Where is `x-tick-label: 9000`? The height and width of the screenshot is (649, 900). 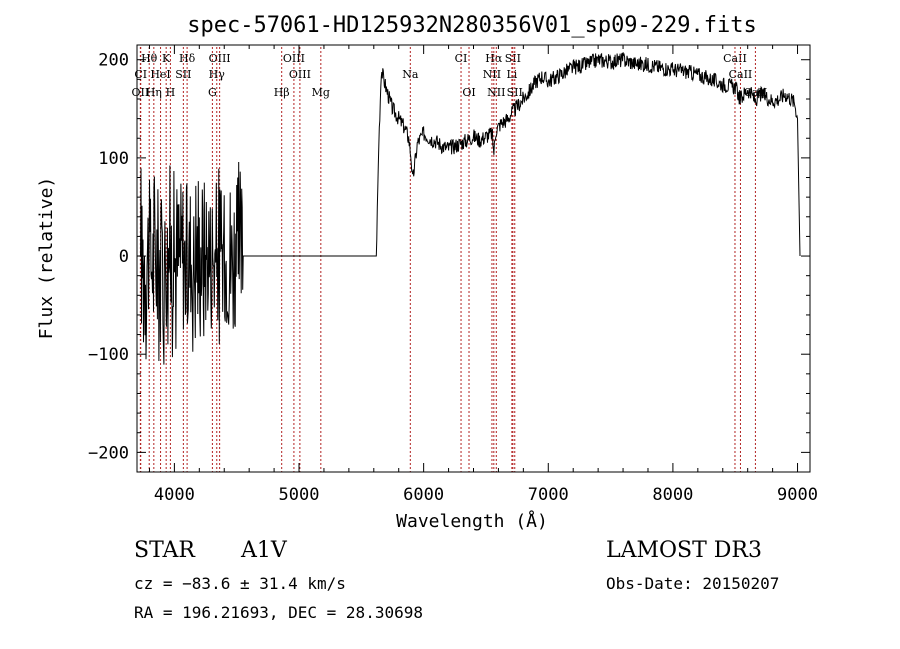 x-tick-label: 9000 is located at coordinates (797, 495).